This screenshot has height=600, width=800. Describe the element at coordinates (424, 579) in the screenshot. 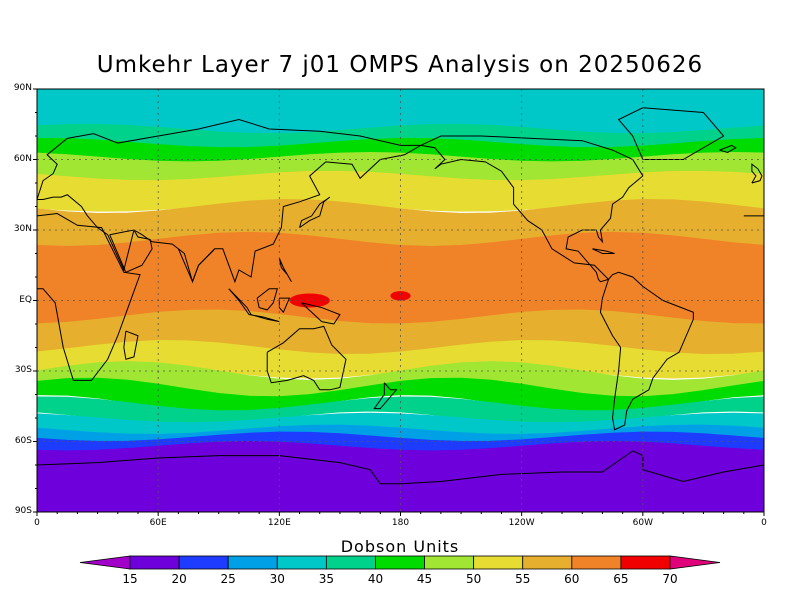

I see `colorbar-level-label: 45` at that location.